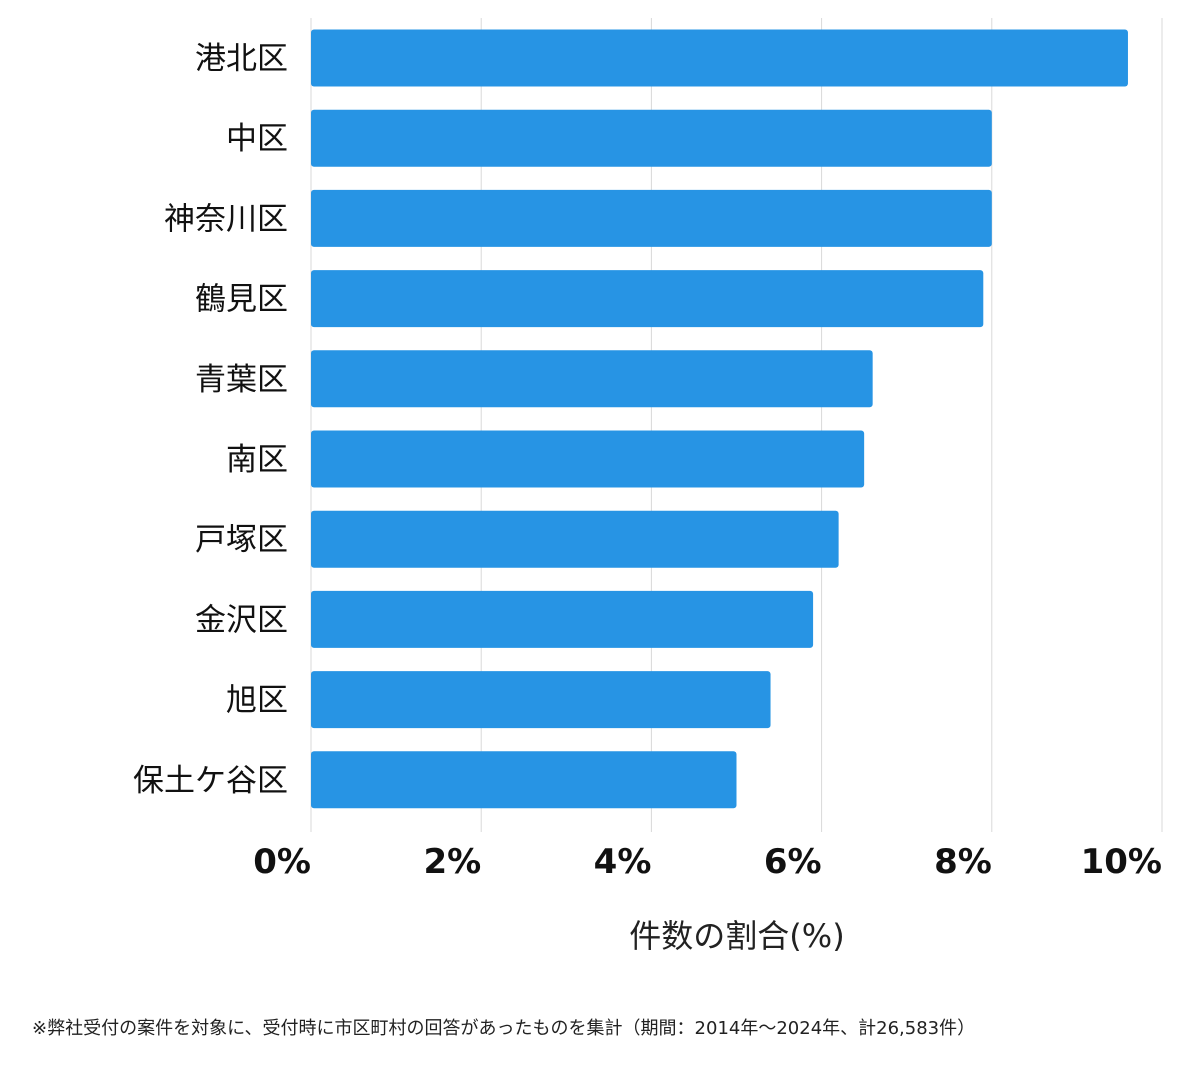  What do you see at coordinates (452, 862) in the screenshot?
I see `x-tick-label: 2%` at bounding box center [452, 862].